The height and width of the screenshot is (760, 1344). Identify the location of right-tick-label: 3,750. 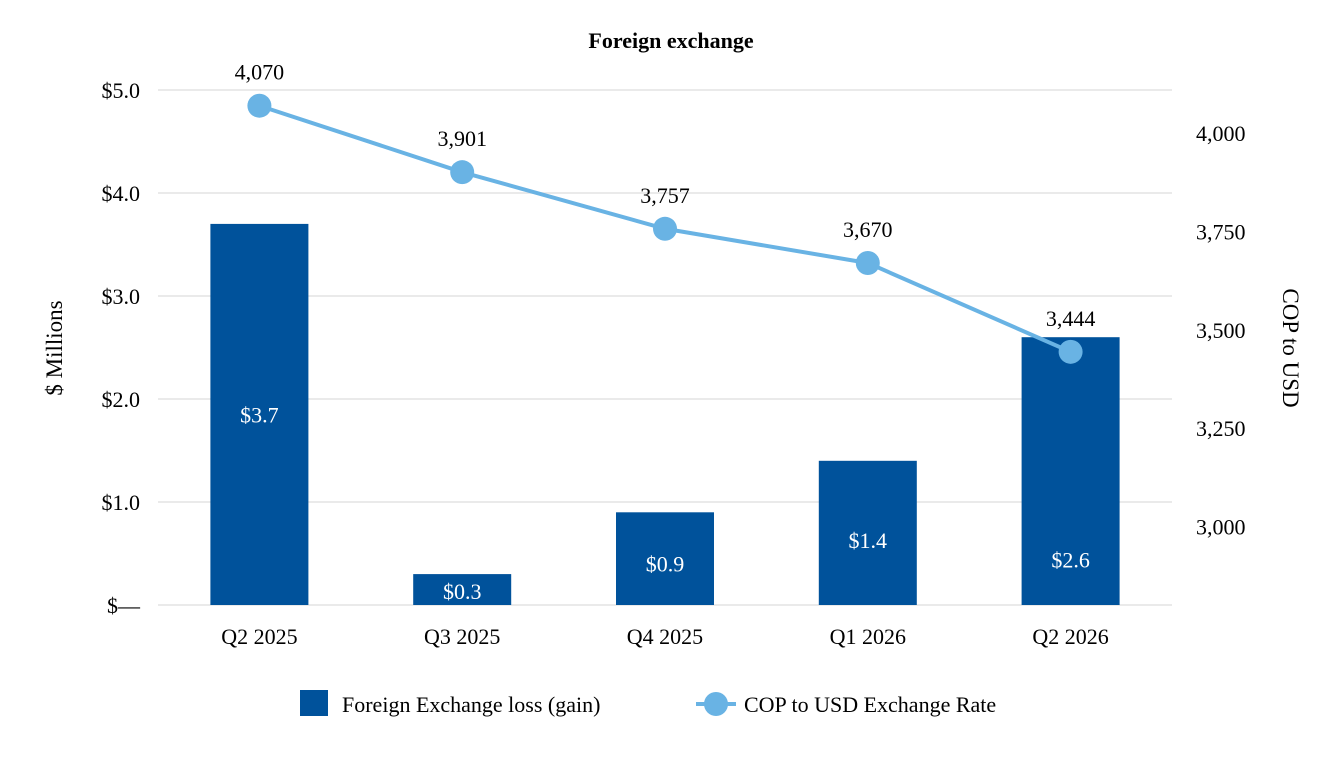
(1221, 232).